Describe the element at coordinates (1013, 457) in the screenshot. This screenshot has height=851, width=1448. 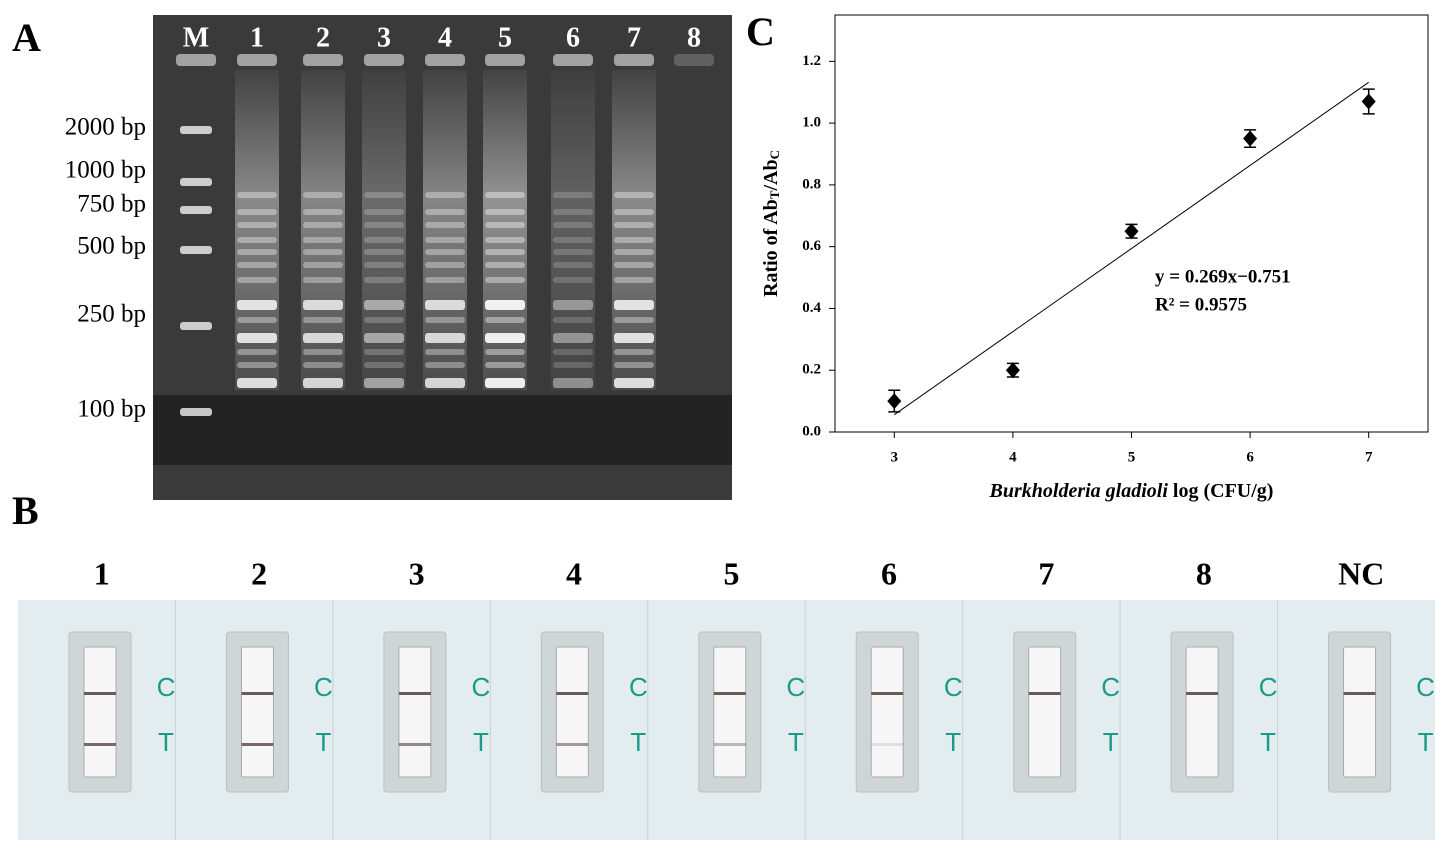
I see `x-tick-label: 4` at that location.